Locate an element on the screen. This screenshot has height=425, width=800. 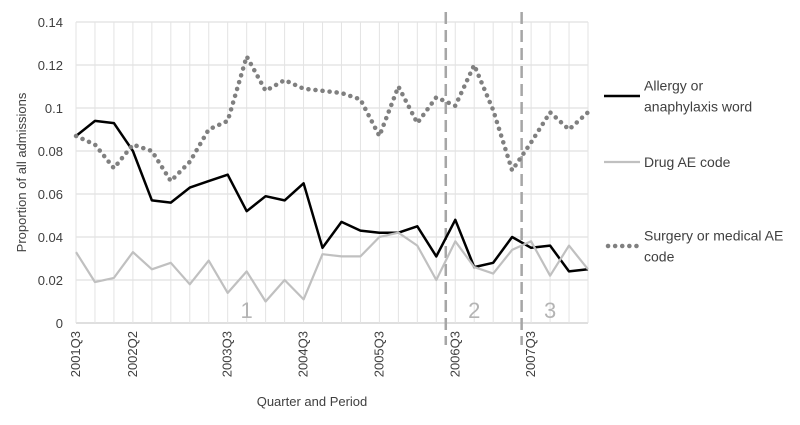
y-tick-label: 0.02 is located at coordinates (50, 280).